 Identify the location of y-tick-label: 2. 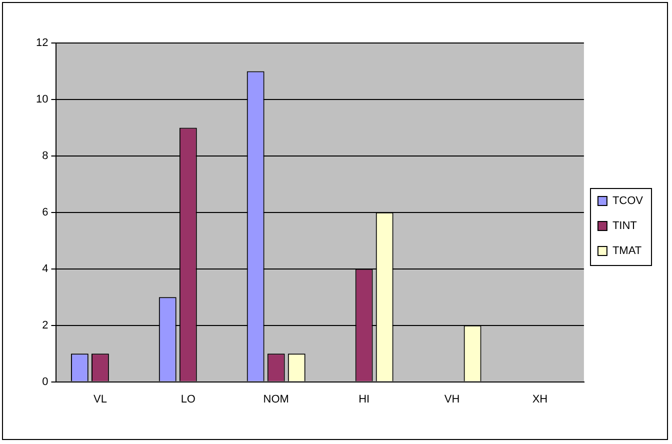
(45, 325).